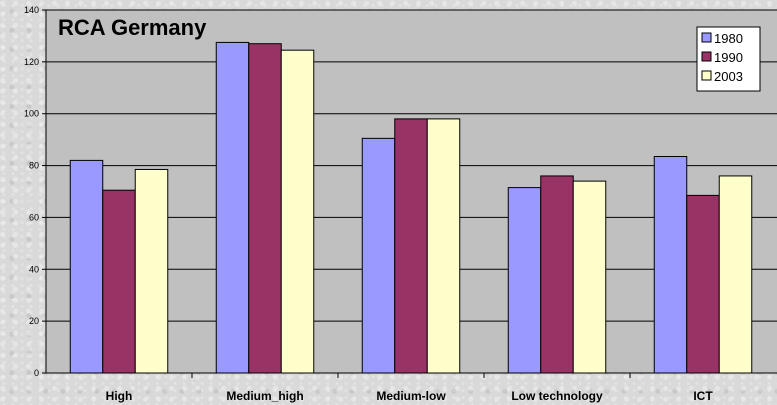 This screenshot has height=405, width=777. I want to click on y-axis-ticks: 0 20 40 60 80 100 120 140, so click(35, 191).